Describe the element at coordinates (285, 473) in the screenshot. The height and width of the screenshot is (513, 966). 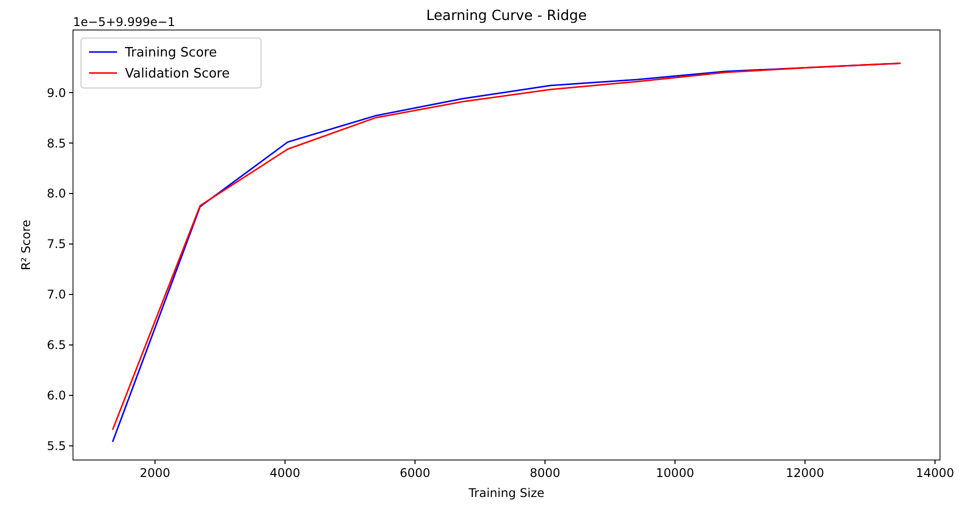
I see `x-tick-label: 4000` at that location.